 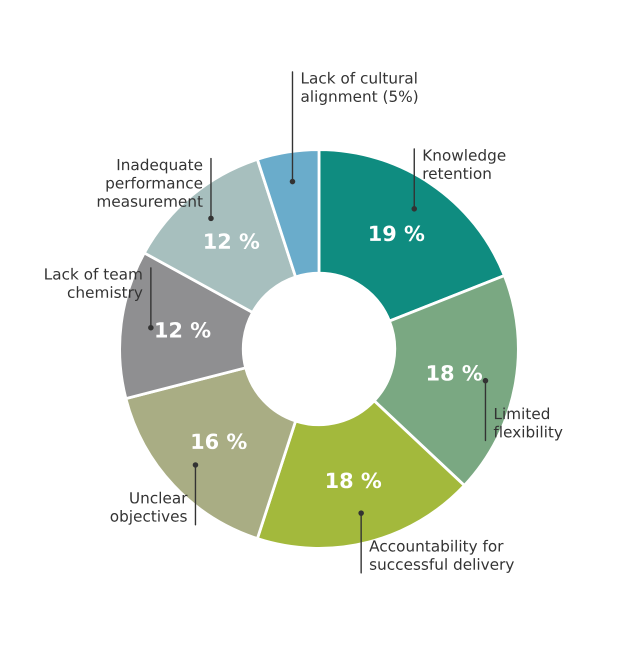 I want to click on slice-label: Knowledge retention, so click(x=465, y=164).